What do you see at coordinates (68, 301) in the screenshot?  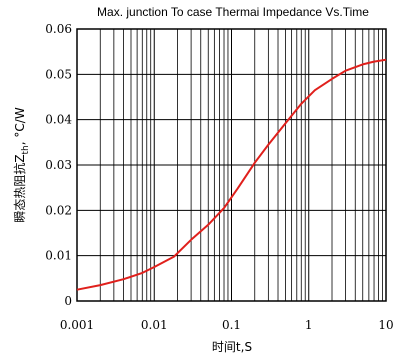 I see `y-tick-label: 0` at bounding box center [68, 301].